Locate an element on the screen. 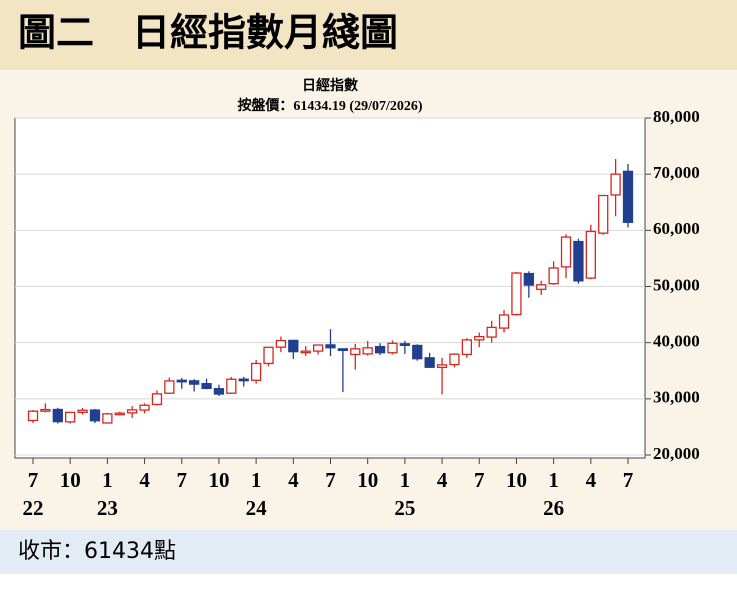 The height and width of the screenshot is (605, 737). y-tick-label: 20,000 is located at coordinates (676, 453).